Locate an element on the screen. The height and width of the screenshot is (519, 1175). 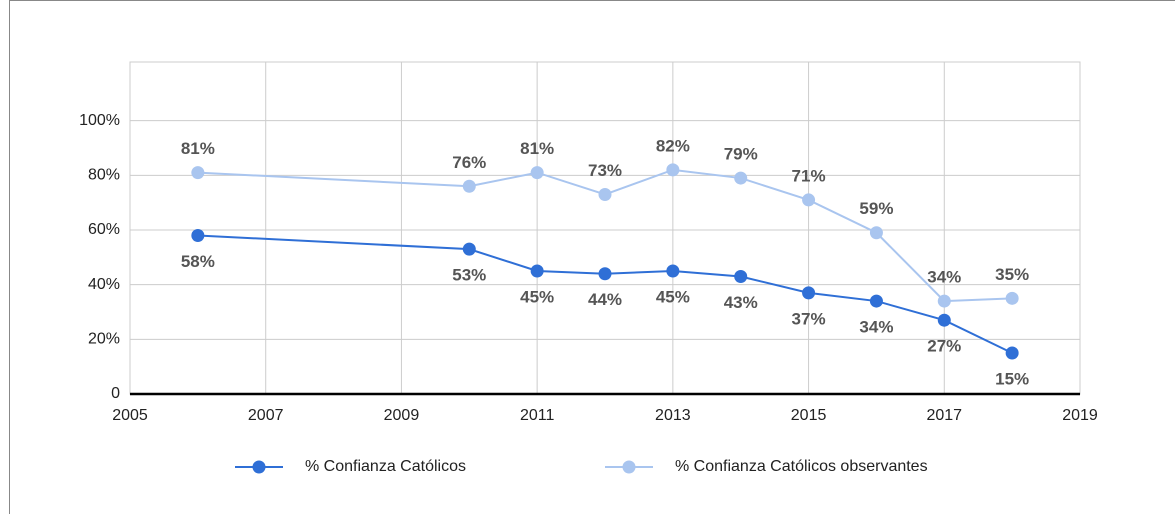
data-label: 71% is located at coordinates (809, 175).